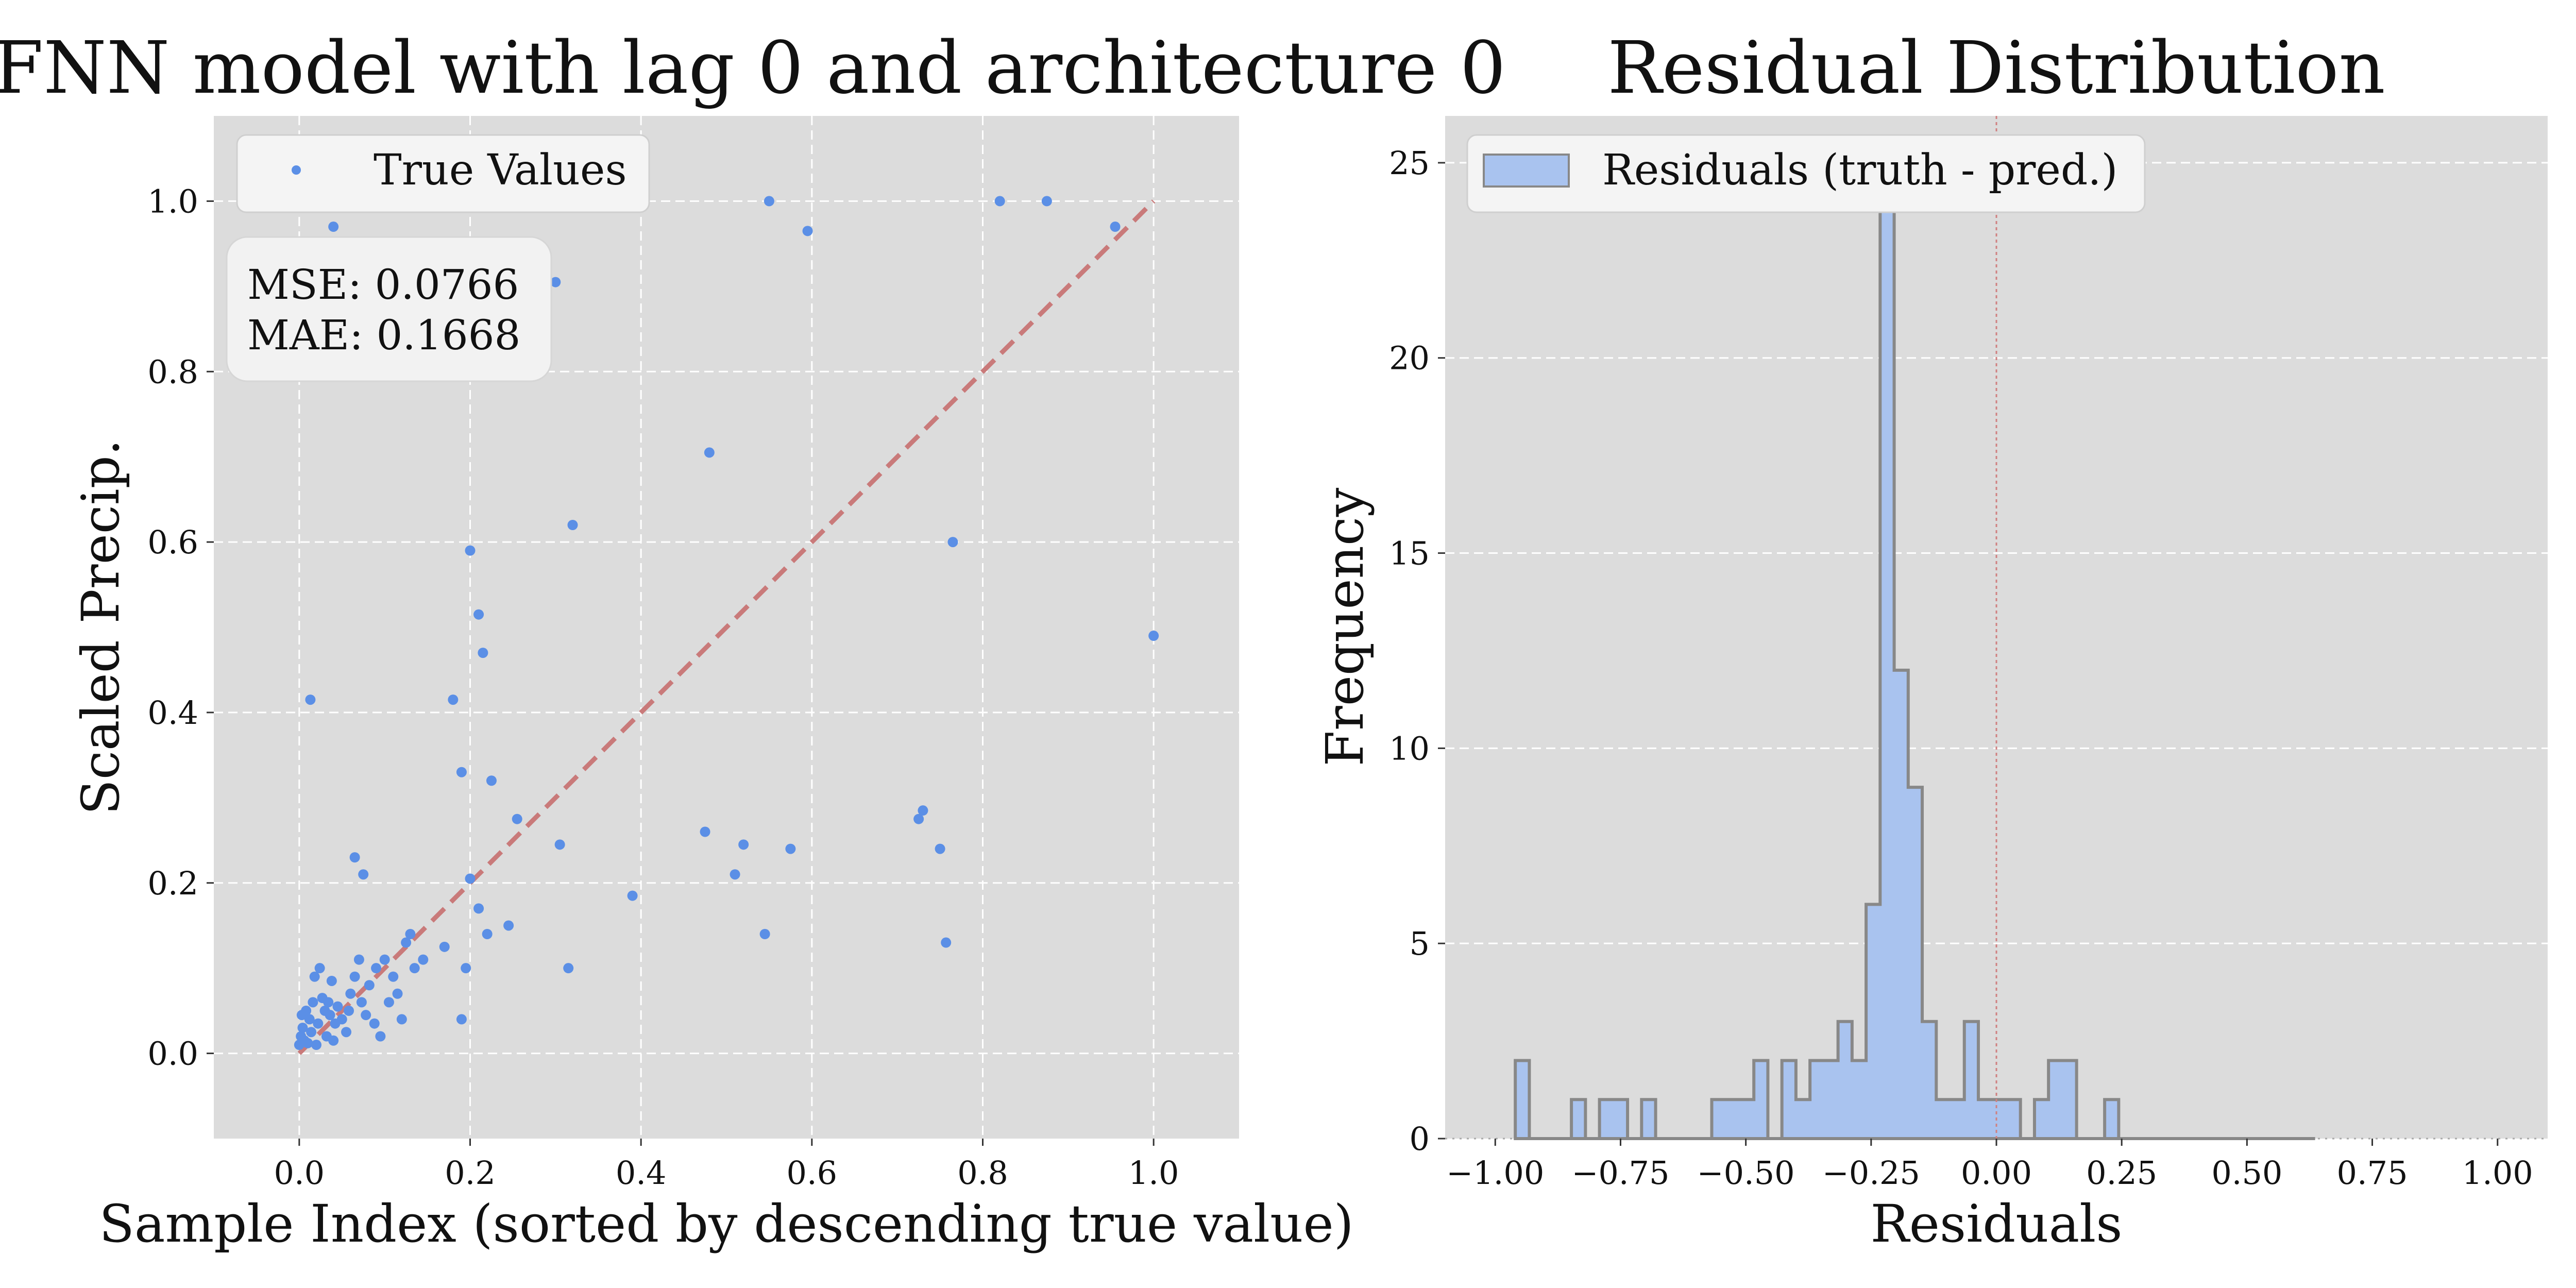 Image resolution: width=2576 pixels, height=1288 pixels. Describe the element at coordinates (2246, 1173) in the screenshot. I see `histogram-x-tick-label: 0.50` at that location.